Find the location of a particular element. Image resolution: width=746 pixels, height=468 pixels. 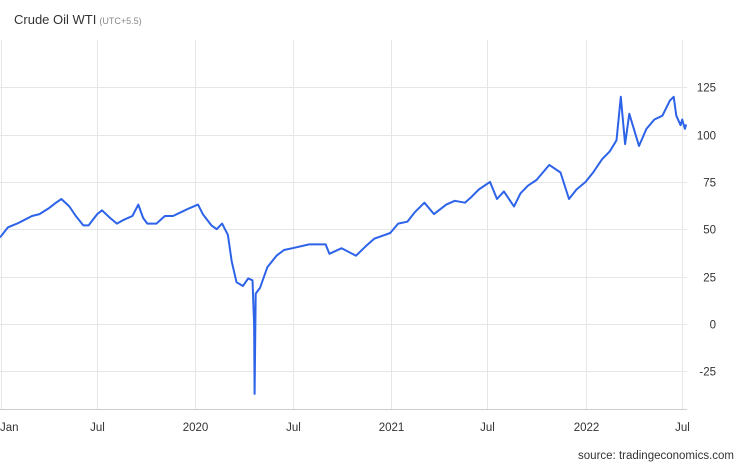

y-axis-labels: 125 100 75 50 25 0 -25 is located at coordinates (706, 231).